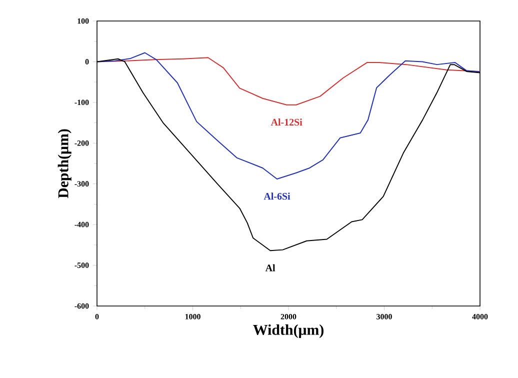 Image resolution: width=518 pixels, height=378 pixels. What do you see at coordinates (288, 331) in the screenshot?
I see `x-axis-title: Width(μm)` at bounding box center [288, 331].